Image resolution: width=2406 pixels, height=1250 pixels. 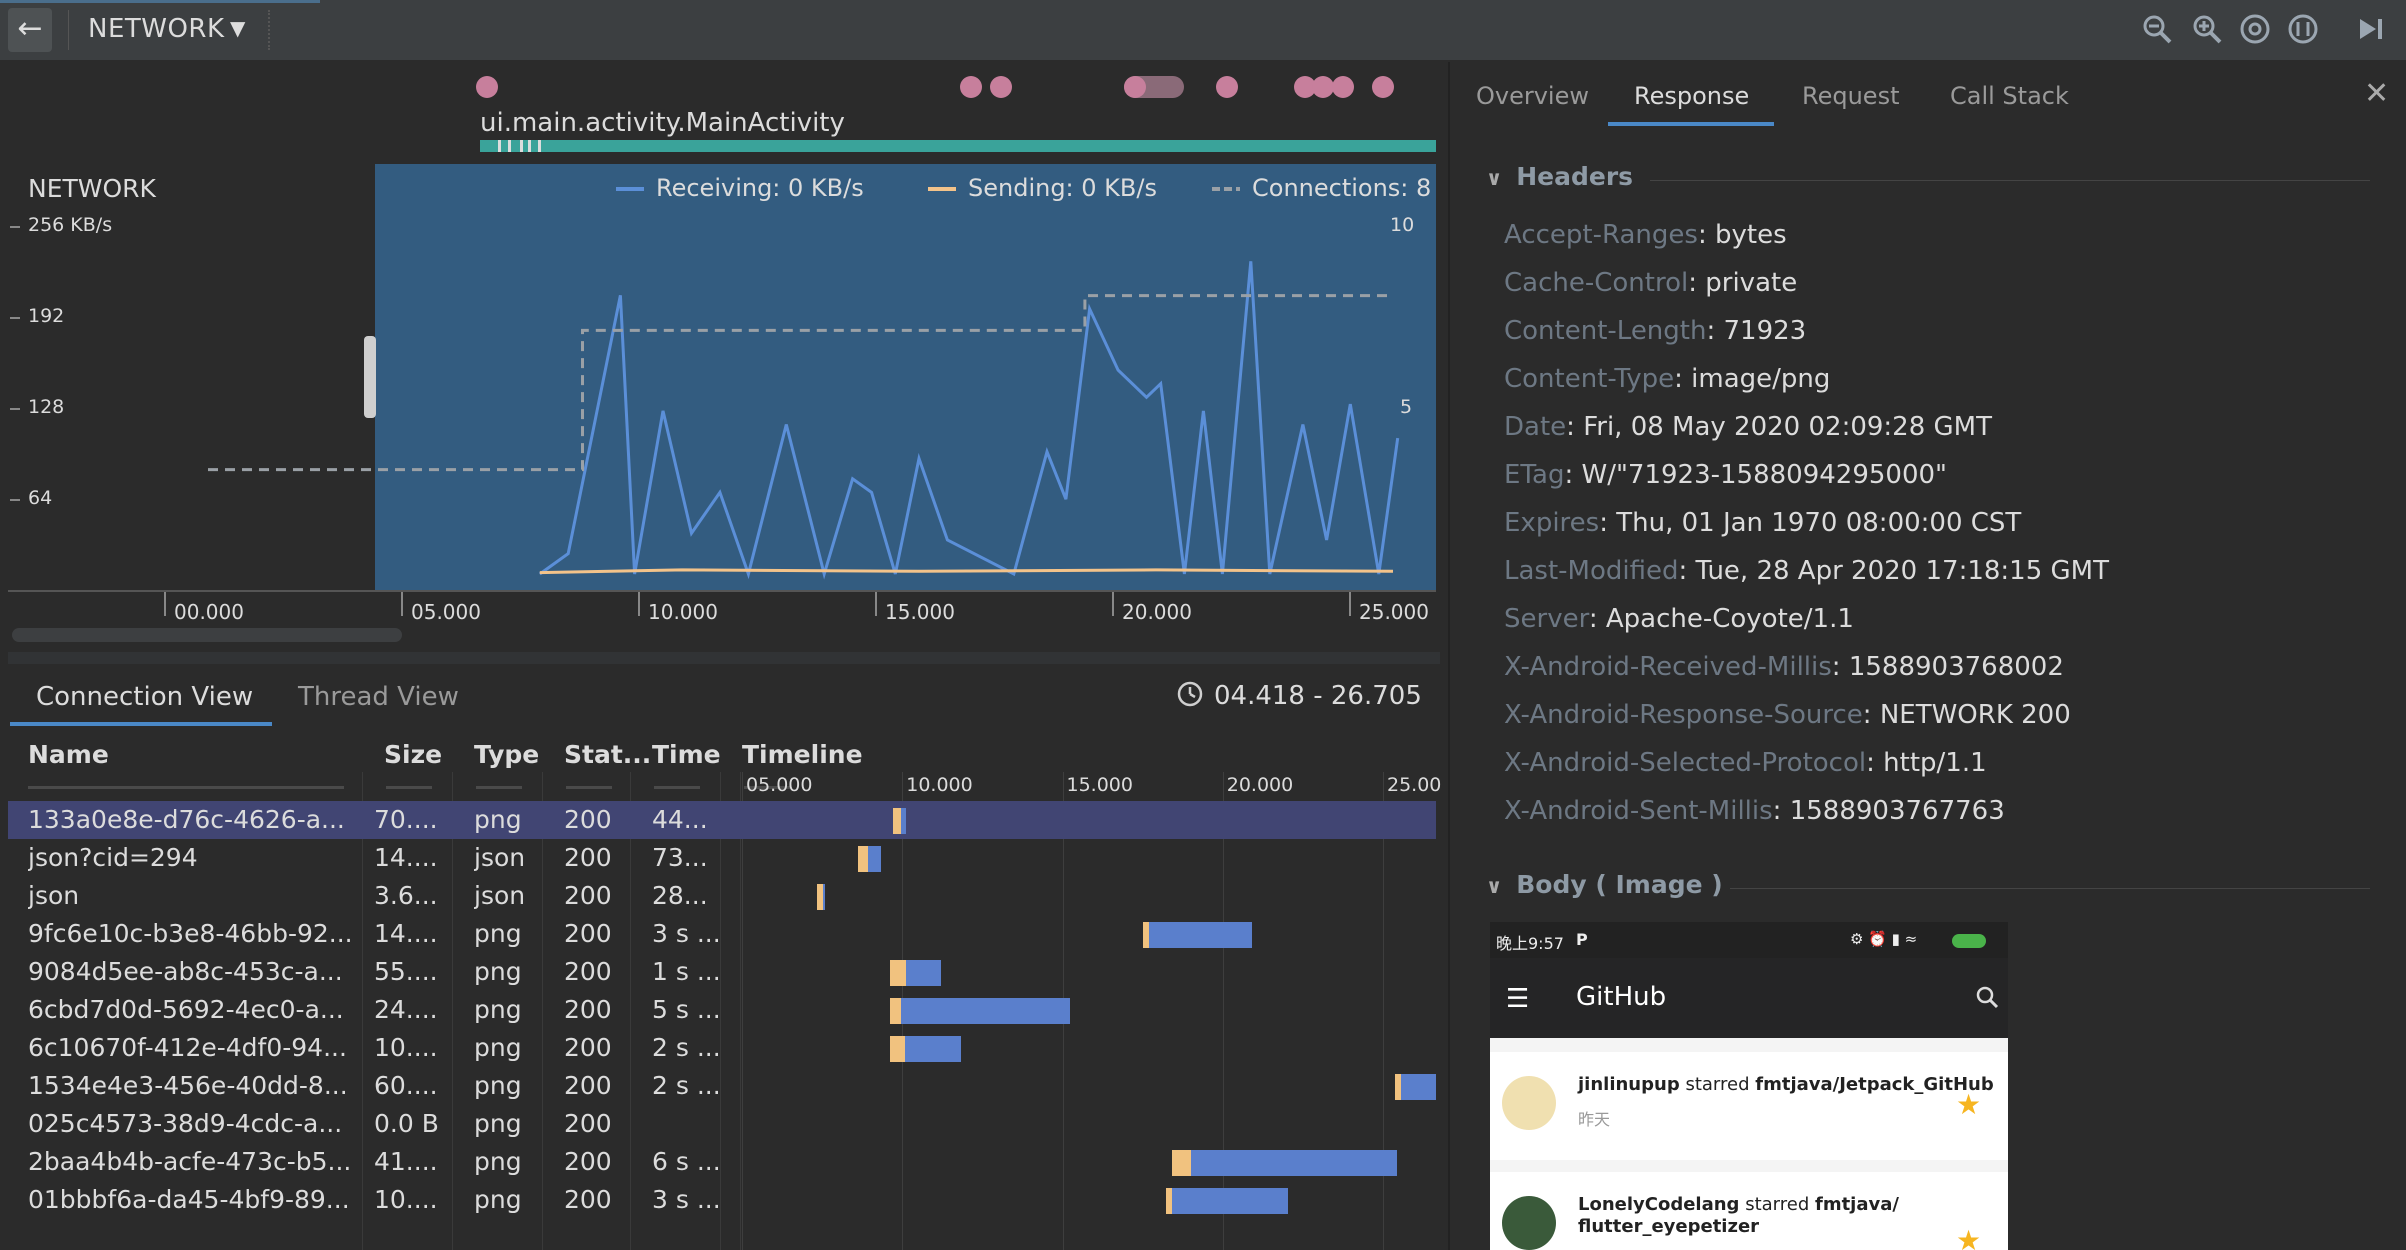 I want to click on col-name-header: Name, so click(x=68, y=754).